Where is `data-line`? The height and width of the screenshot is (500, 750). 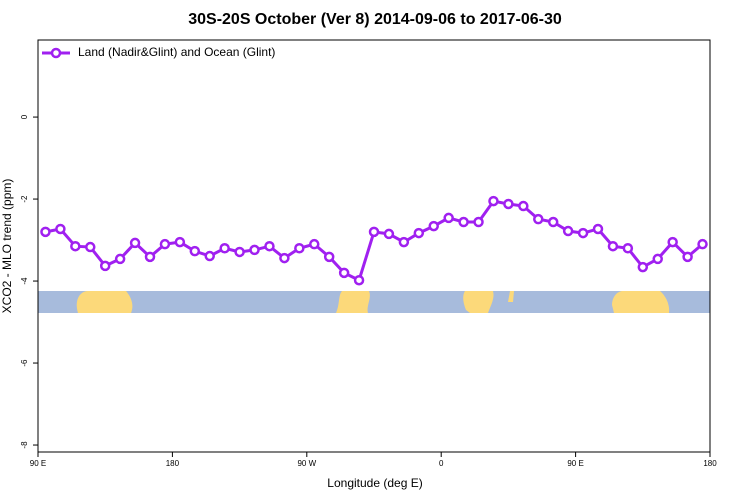
data-line is located at coordinates (374, 241).